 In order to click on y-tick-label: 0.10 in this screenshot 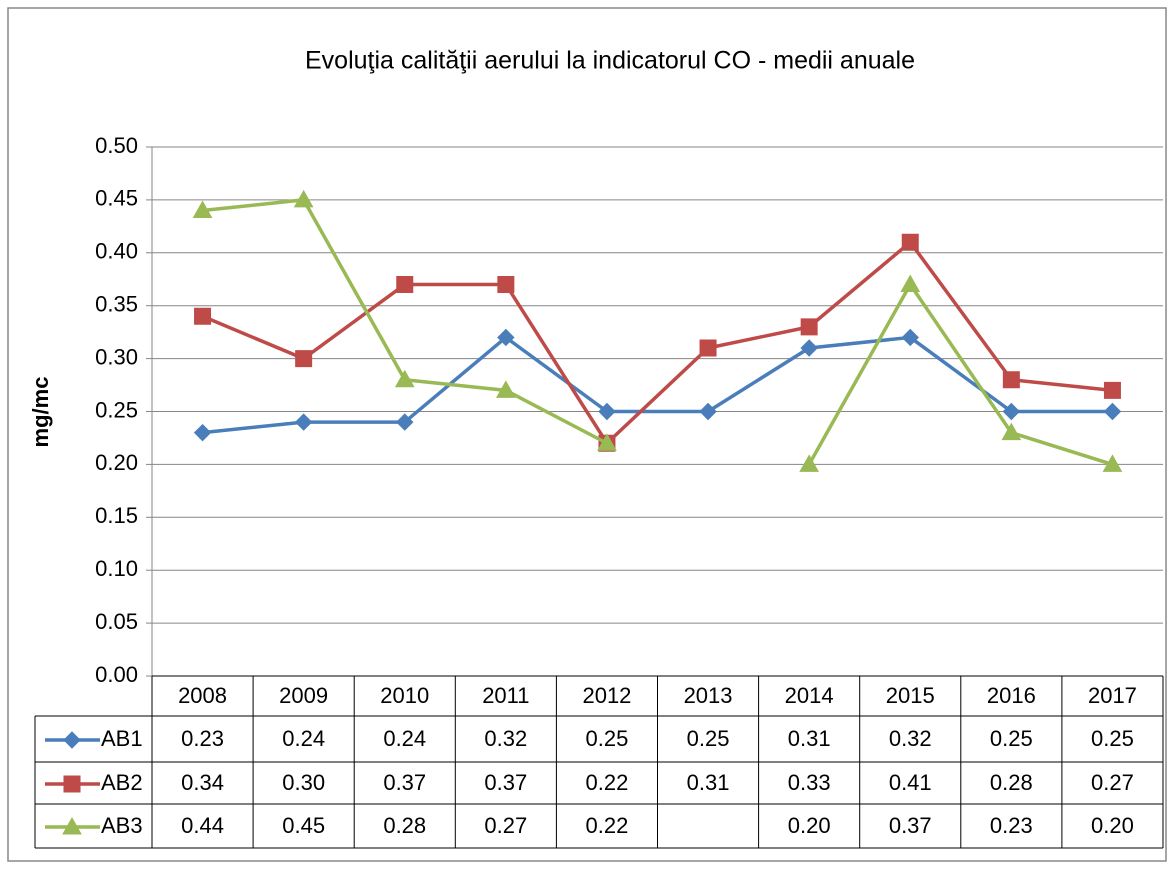, I will do `click(116, 568)`.